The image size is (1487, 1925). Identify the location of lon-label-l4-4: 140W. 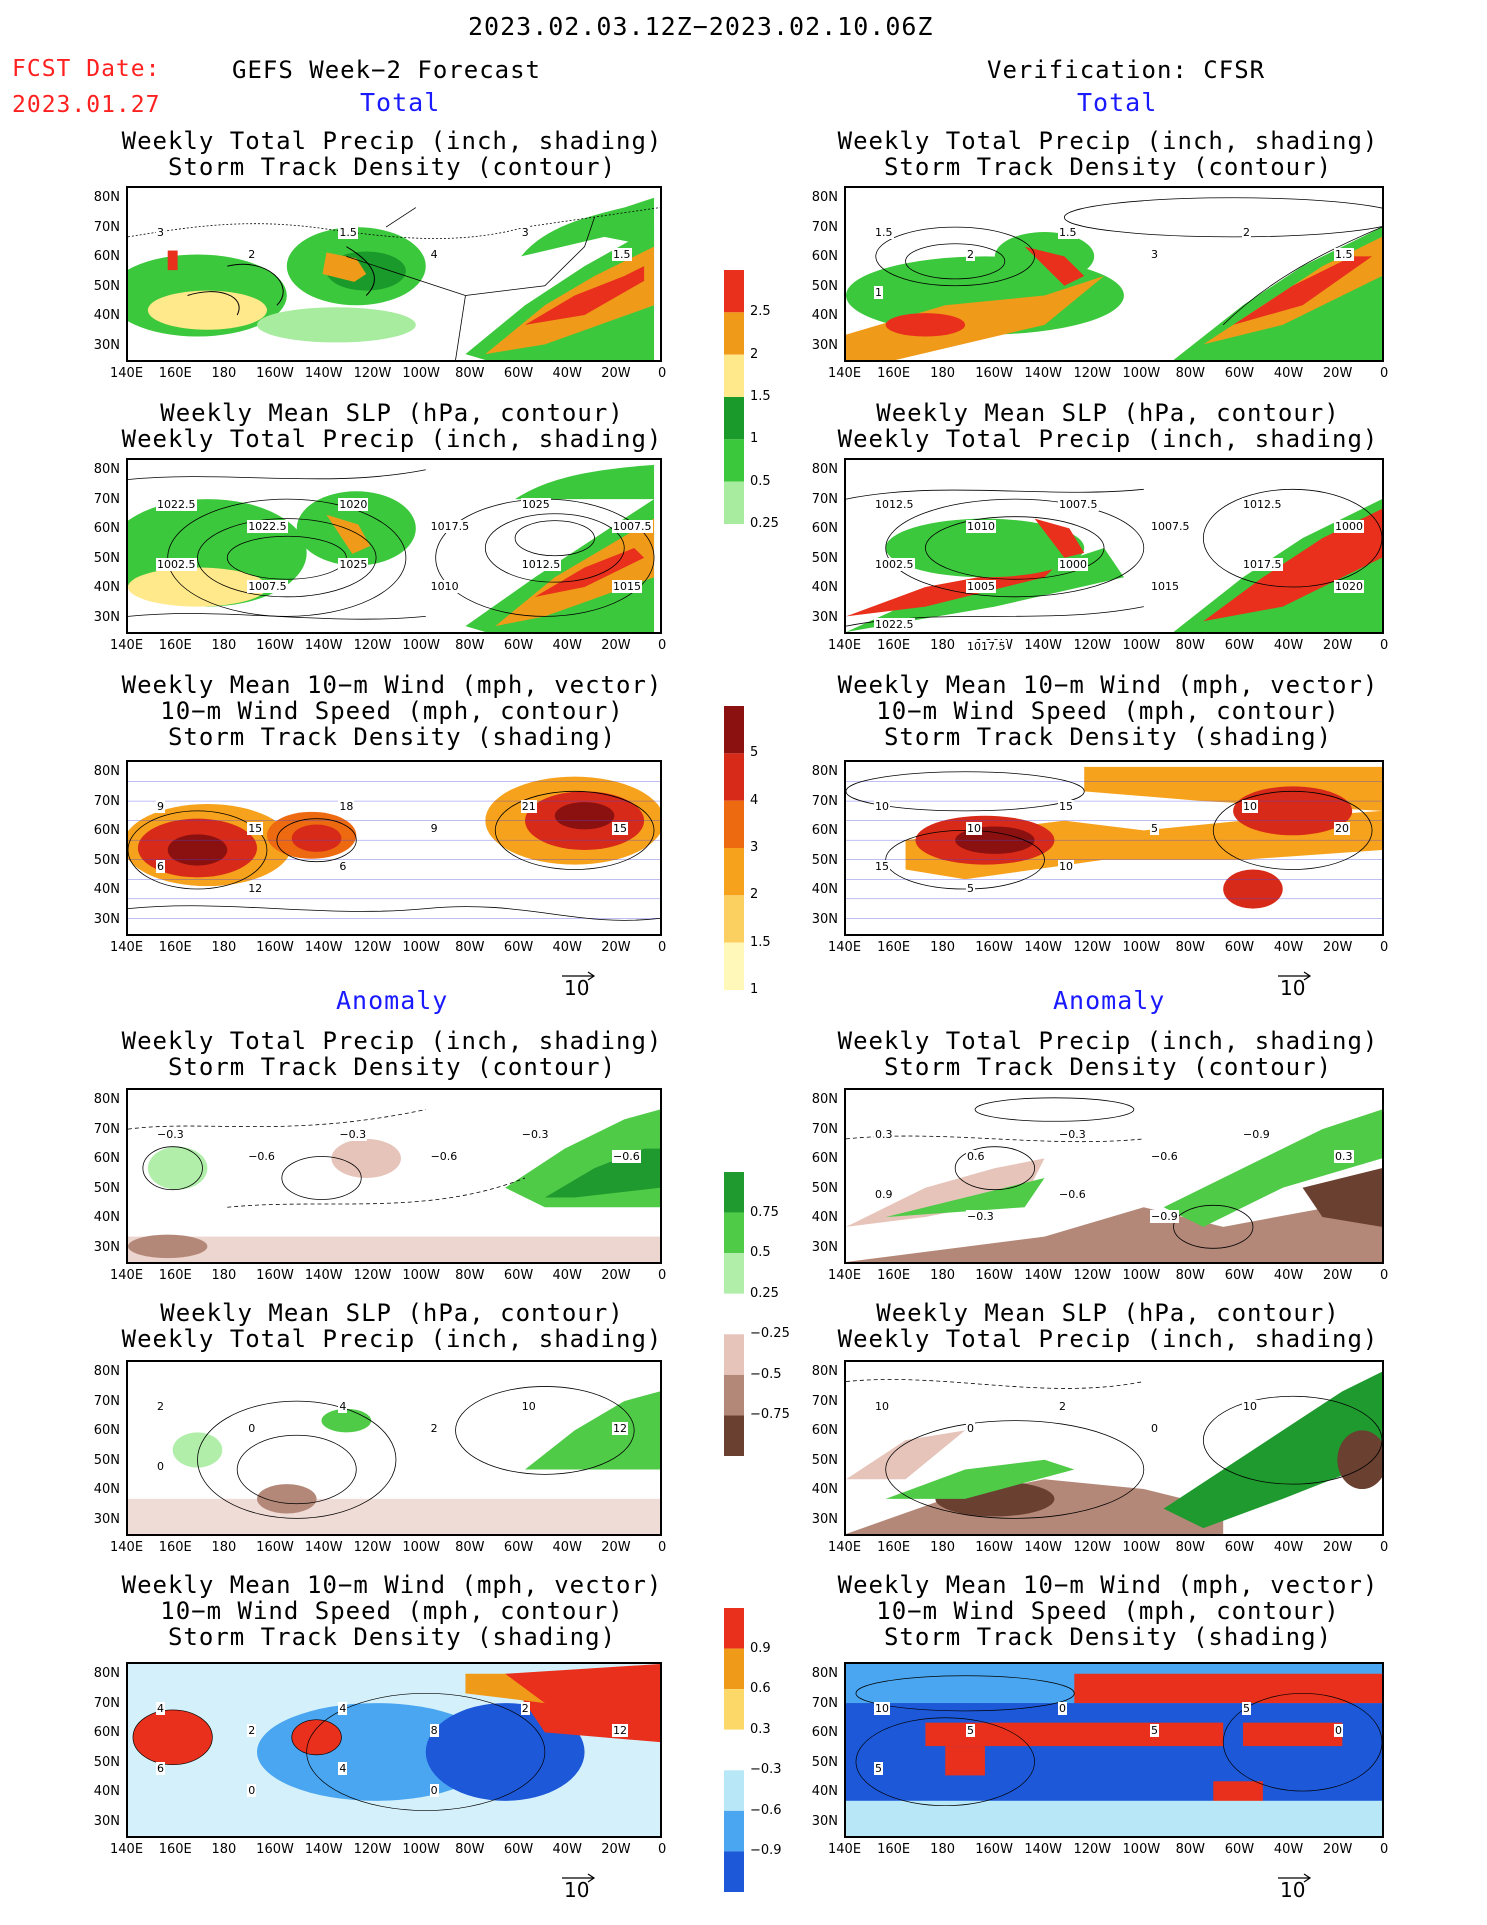
(323, 1275).